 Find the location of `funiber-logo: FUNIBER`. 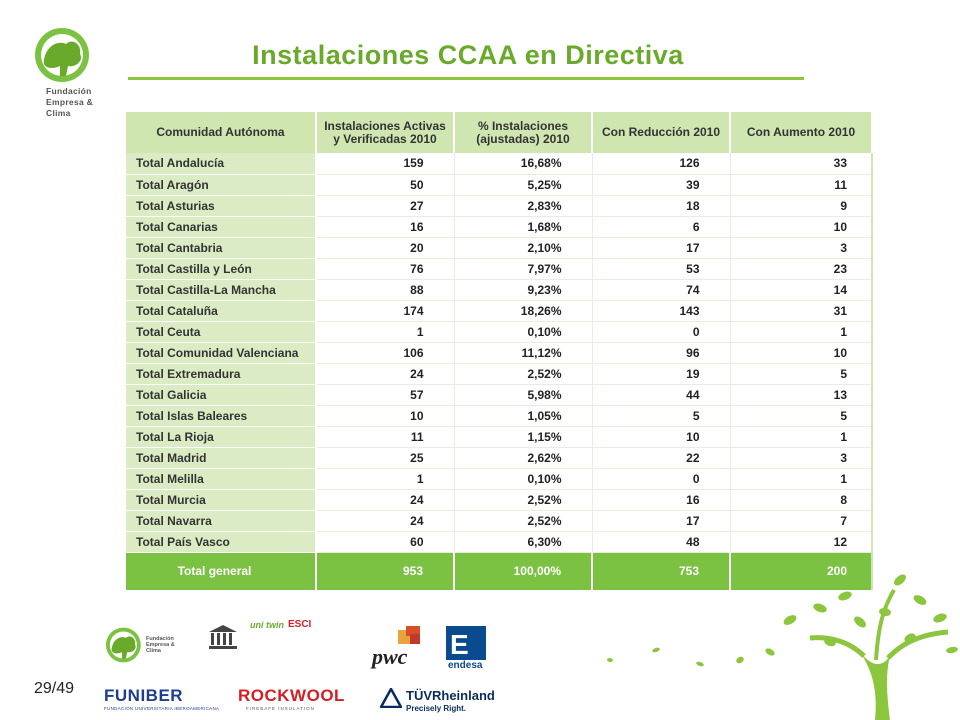

funiber-logo: FUNIBER is located at coordinates (144, 695).